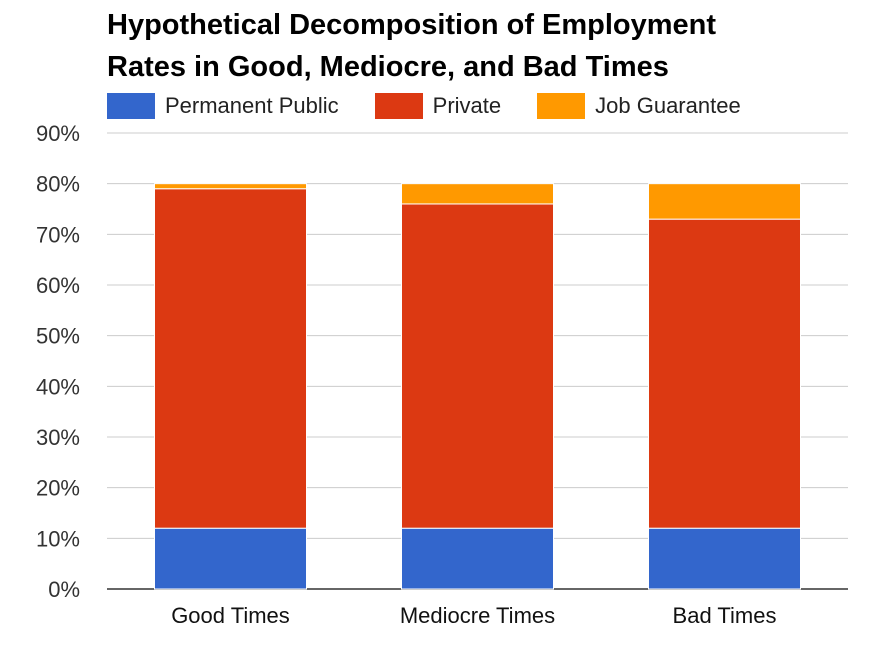  Describe the element at coordinates (58, 386) in the screenshot. I see `y-tick-label: 40%` at that location.